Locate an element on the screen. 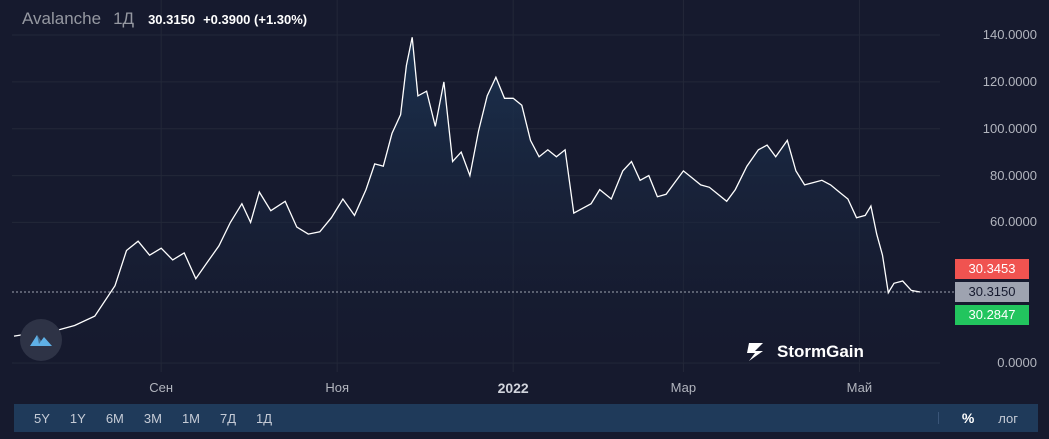  stormgain-logo: StormGain is located at coordinates (804, 352).